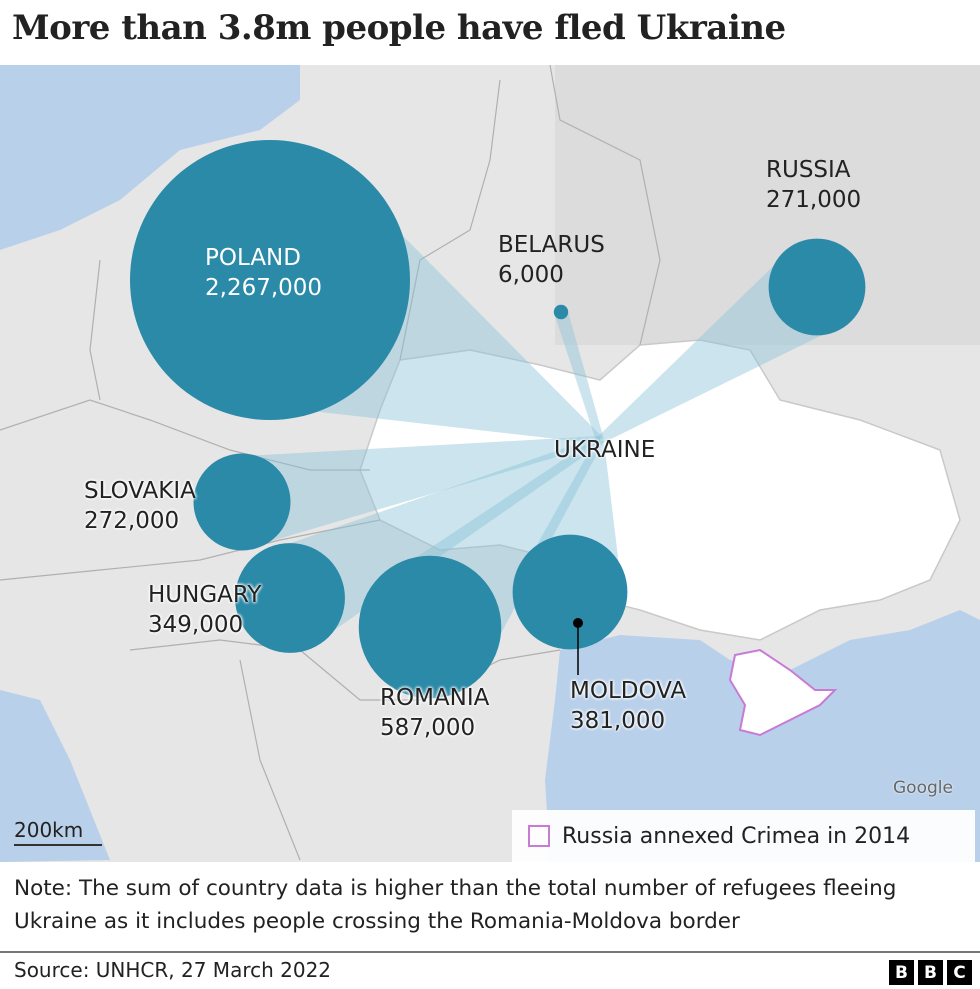  What do you see at coordinates (923, 788) in the screenshot?
I see `map-attribution: Google` at bounding box center [923, 788].